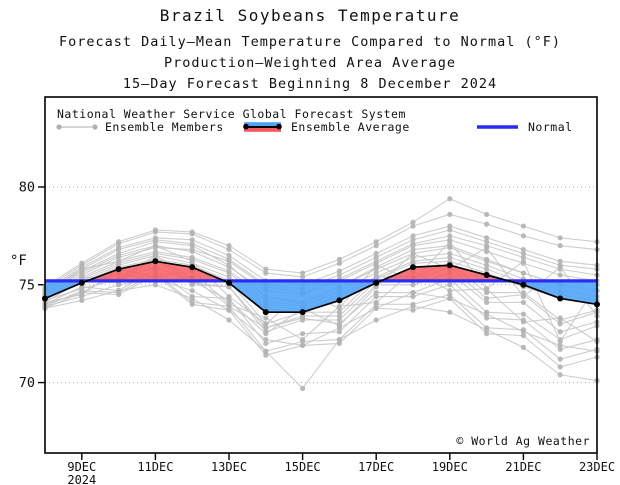 This screenshot has width=620, height=485. Describe the element at coordinates (77, 127) in the screenshot. I see `ensemble-members-symbol` at that location.